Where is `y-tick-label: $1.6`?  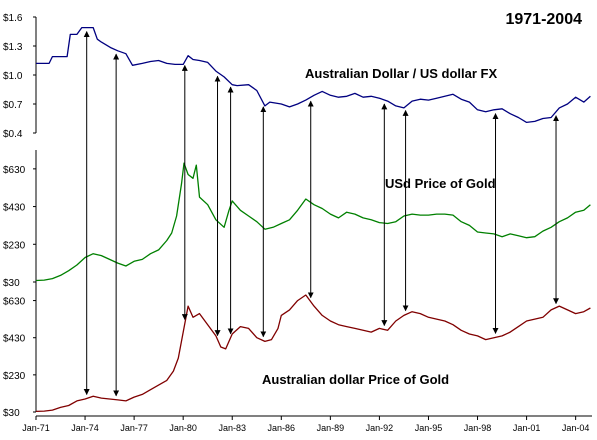
y-tick-label: $1.6 is located at coordinates (13, 18).